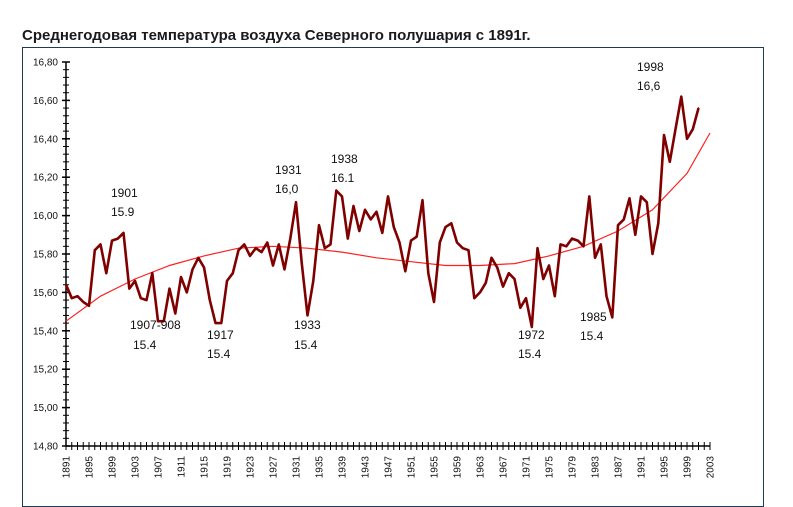 Image resolution: width=793 pixels, height=507 pixels. Describe the element at coordinates (45, 408) in the screenshot. I see `y-tick-label: 15,00` at that location.